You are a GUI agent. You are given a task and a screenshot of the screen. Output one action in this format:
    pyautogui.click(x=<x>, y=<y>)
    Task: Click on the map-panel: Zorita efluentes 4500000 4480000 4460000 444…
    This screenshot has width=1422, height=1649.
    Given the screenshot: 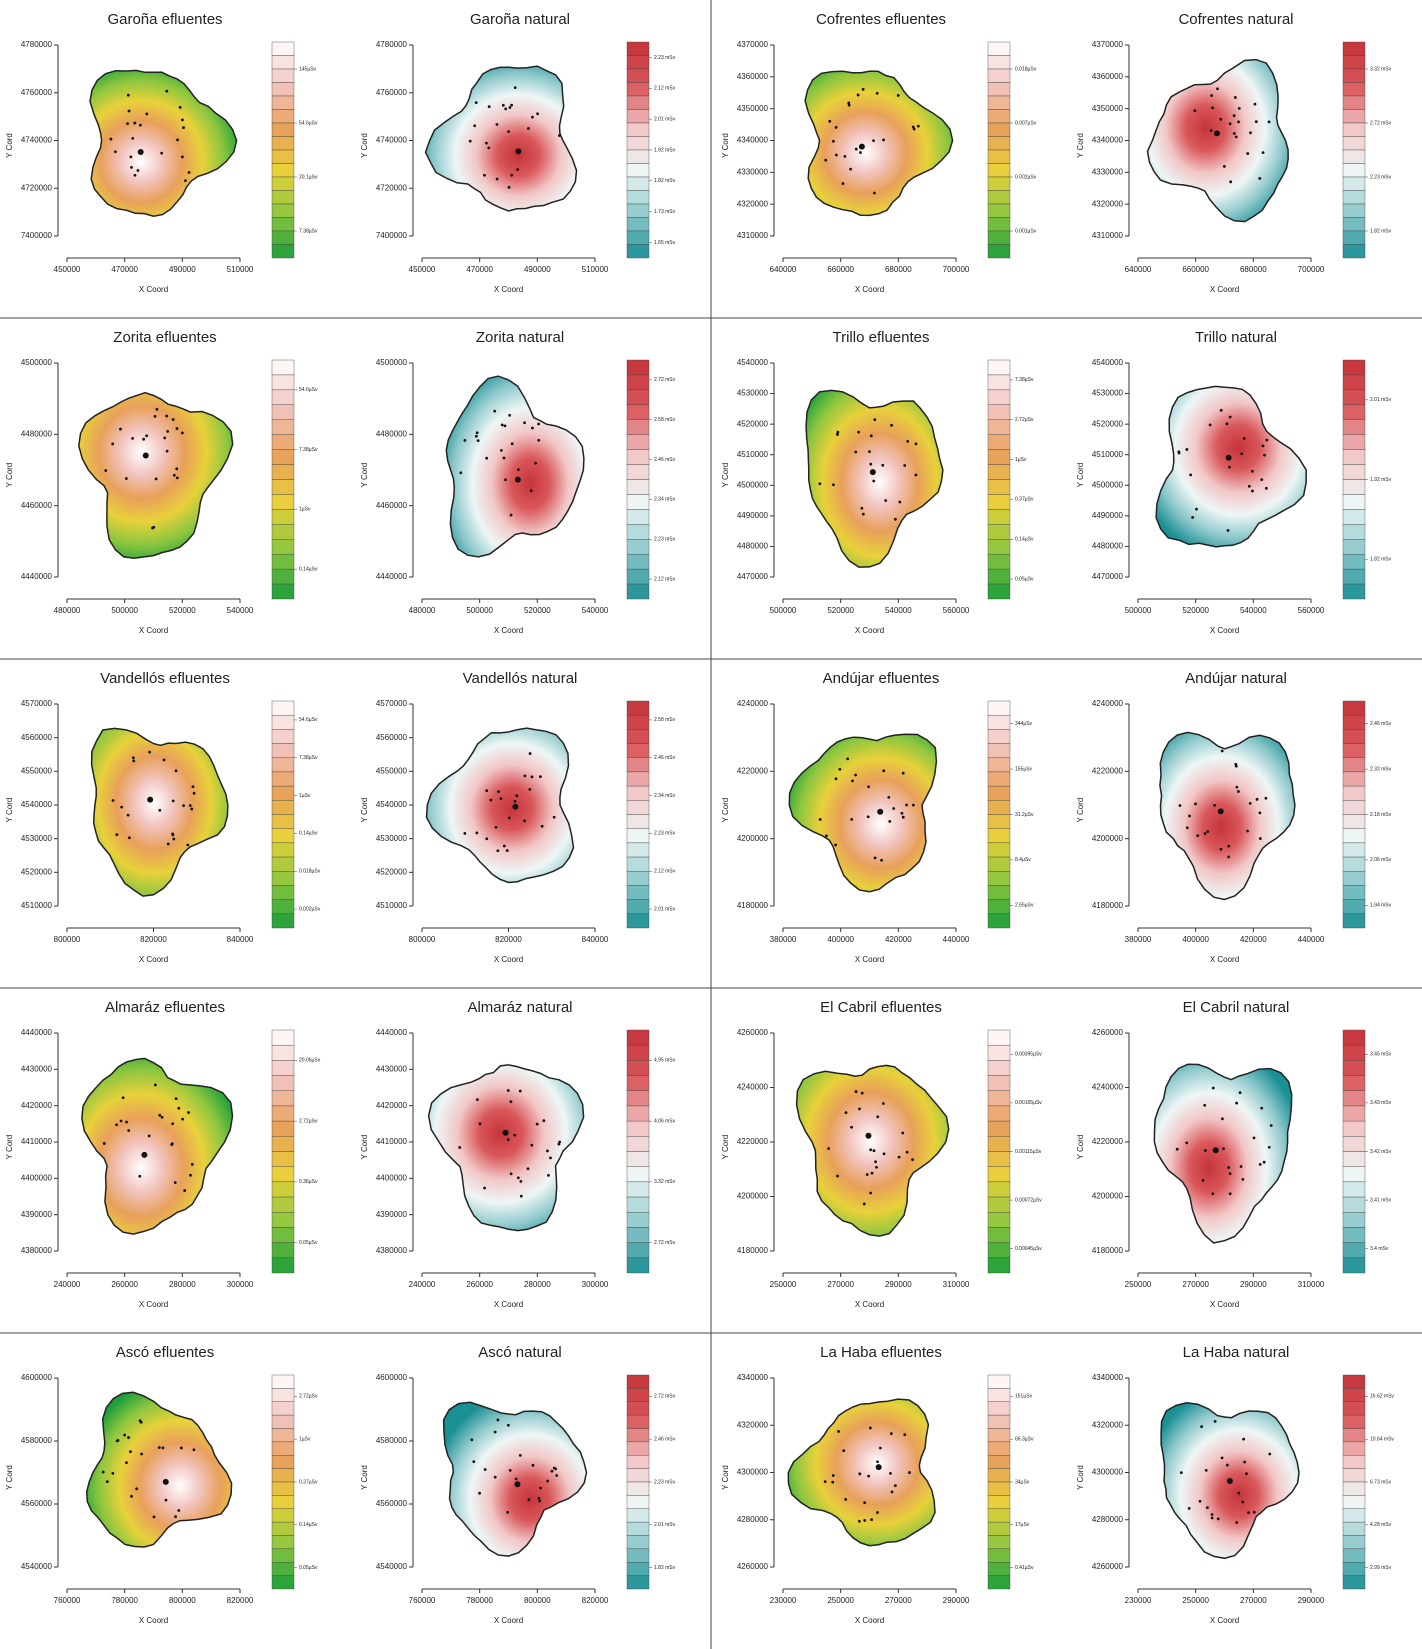 What is the action you would take?
    pyautogui.click(x=161, y=482)
    